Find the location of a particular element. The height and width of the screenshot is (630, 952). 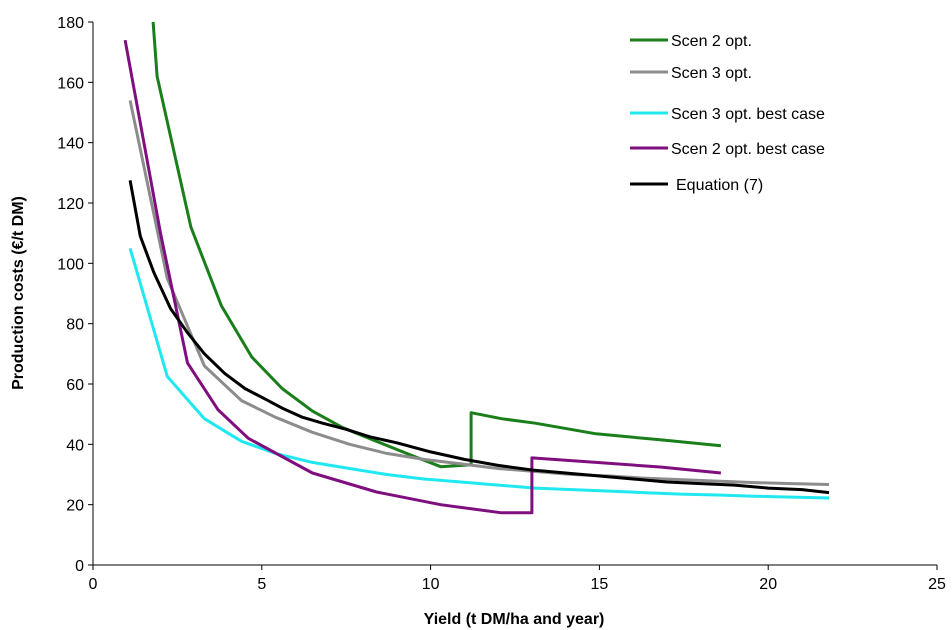

legend-label-2: Scen 3 opt. is located at coordinates (711, 73).